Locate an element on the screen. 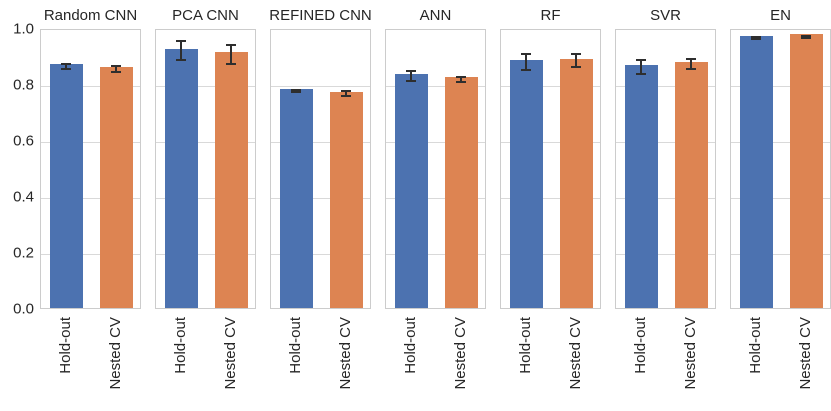 The height and width of the screenshot is (411, 831). subplot-title-rf: RF is located at coordinates (550, 15).